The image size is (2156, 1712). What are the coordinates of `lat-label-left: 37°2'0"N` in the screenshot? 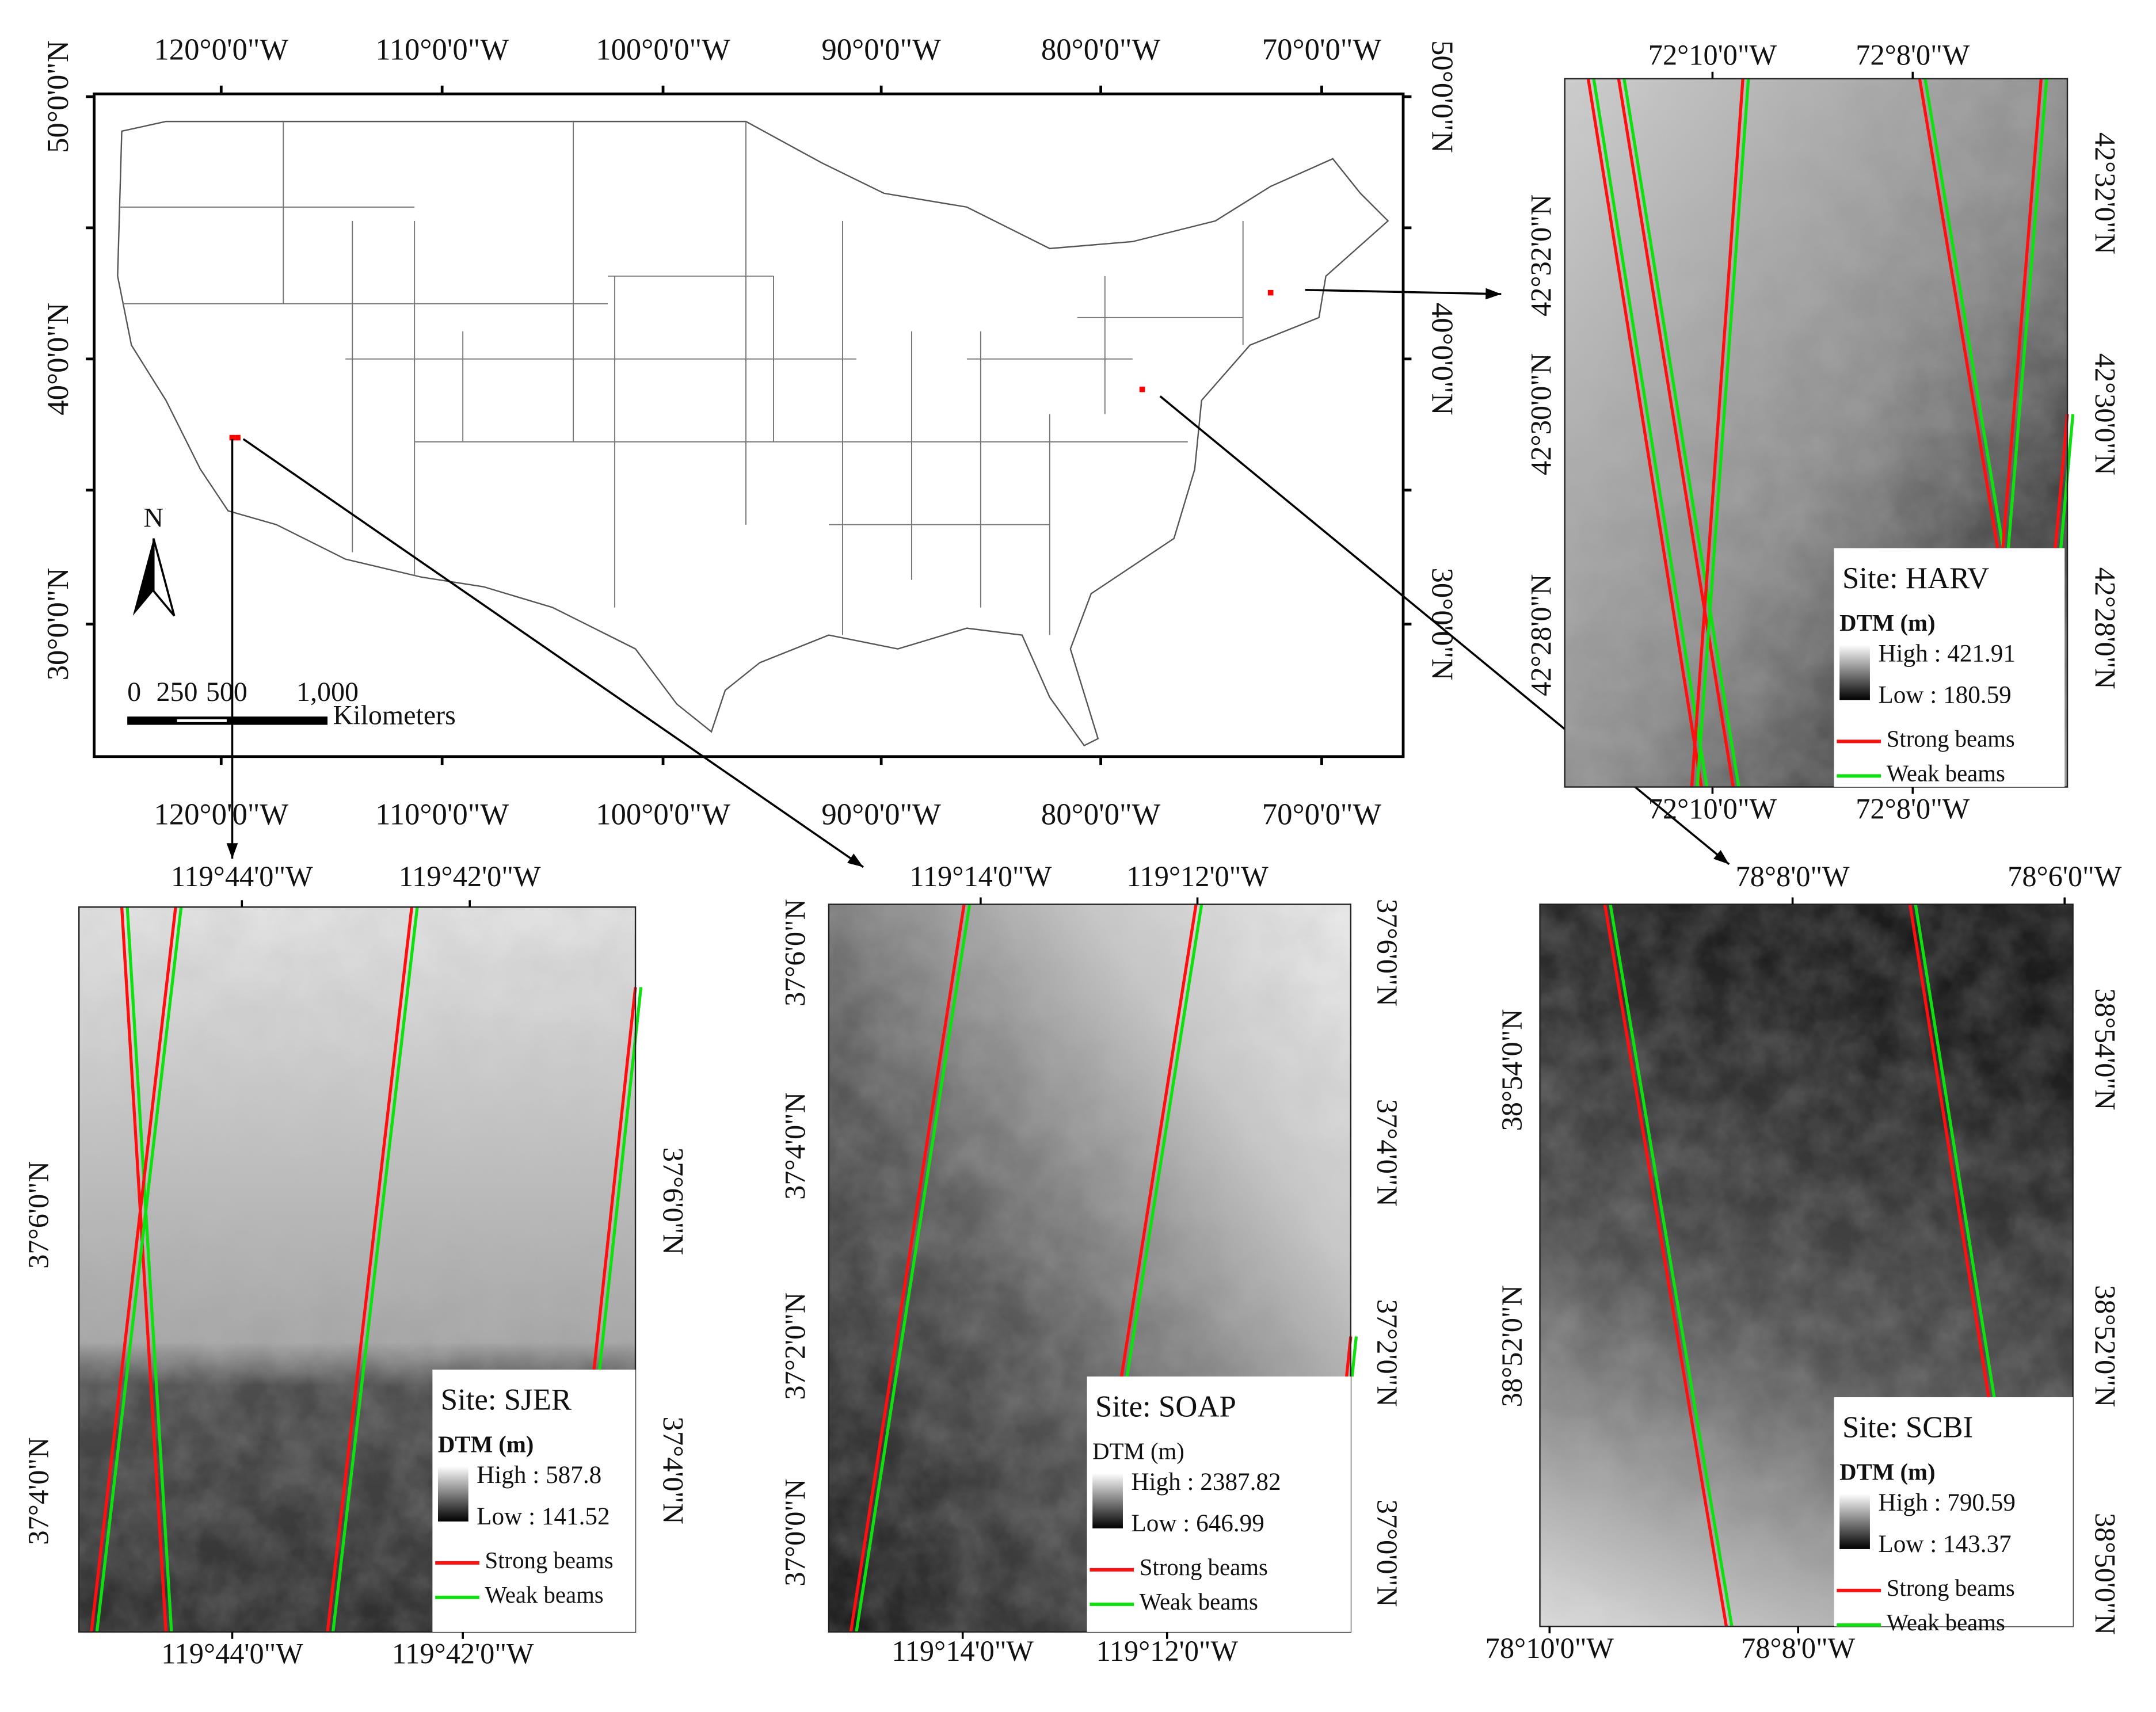 It's located at (795, 1346).